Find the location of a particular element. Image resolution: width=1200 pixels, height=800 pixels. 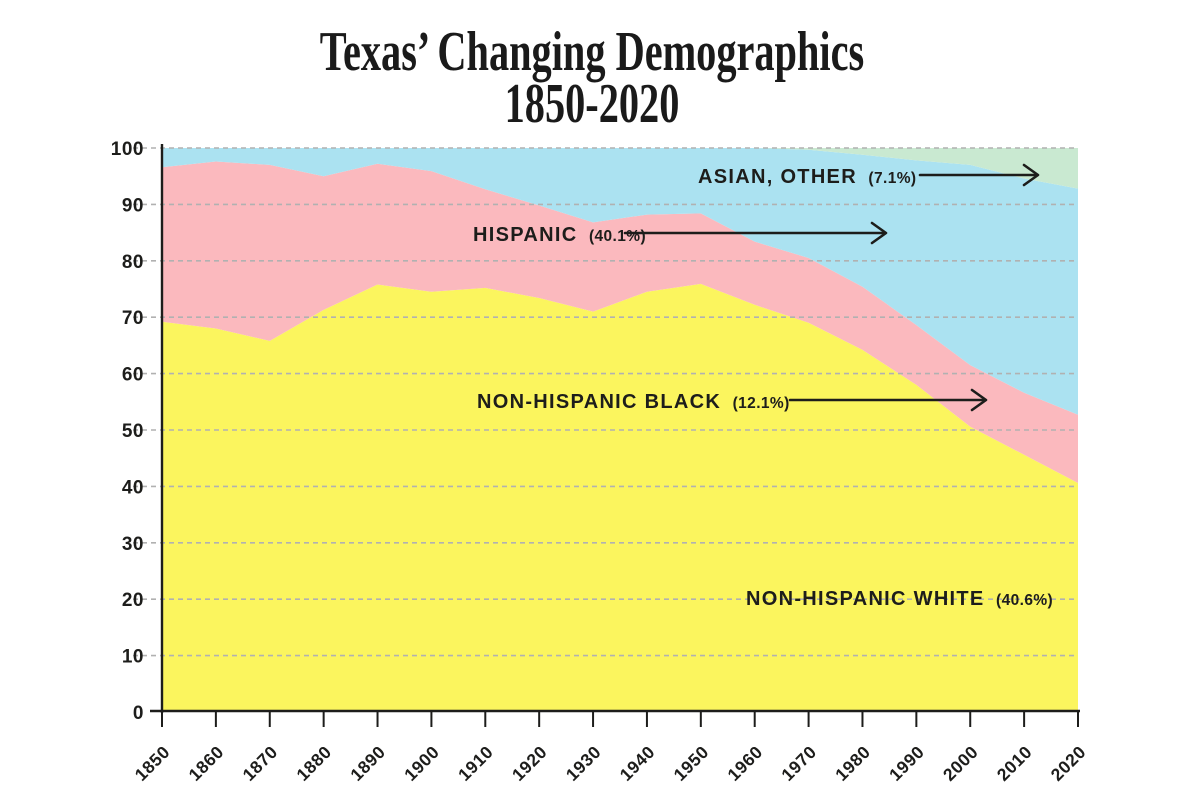

x-tick-label-1920: 1920 is located at coordinates (529, 763).